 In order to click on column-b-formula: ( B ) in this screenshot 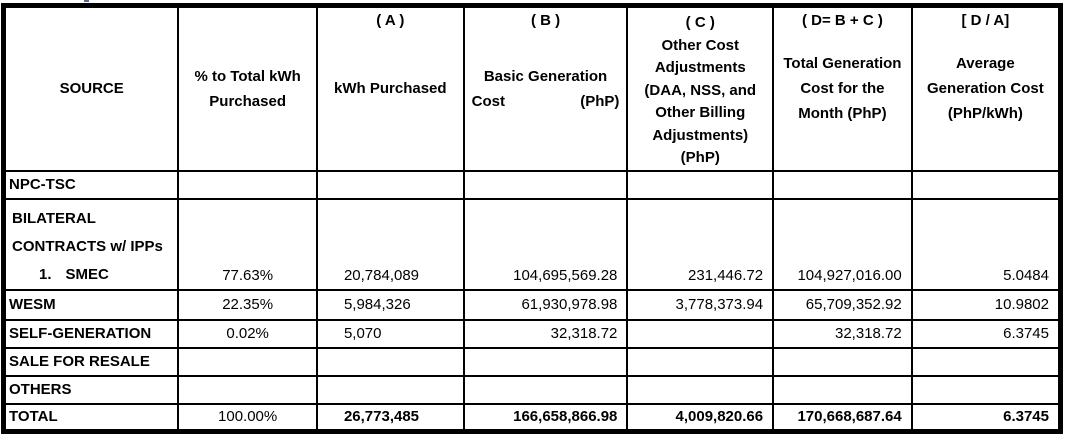, I will do `click(545, 20)`.